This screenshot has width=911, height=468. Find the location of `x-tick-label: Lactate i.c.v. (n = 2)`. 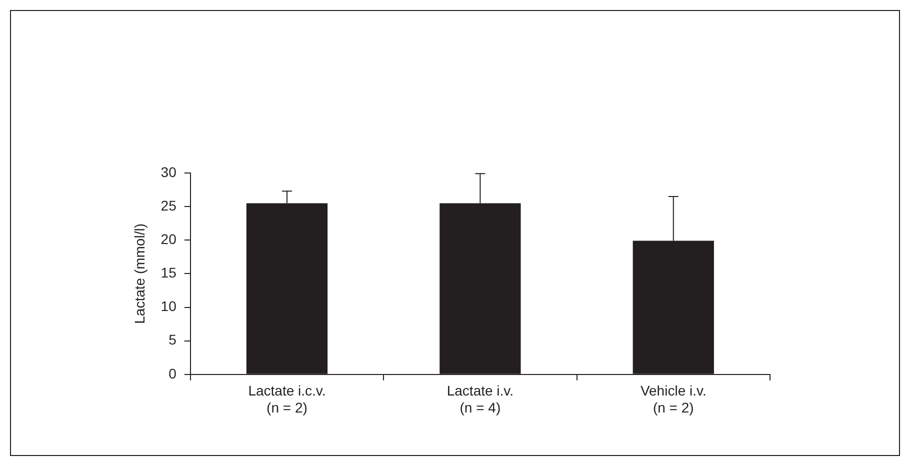

x-tick-label: Lactate i.c.v. (n = 2) is located at coordinates (287, 399).